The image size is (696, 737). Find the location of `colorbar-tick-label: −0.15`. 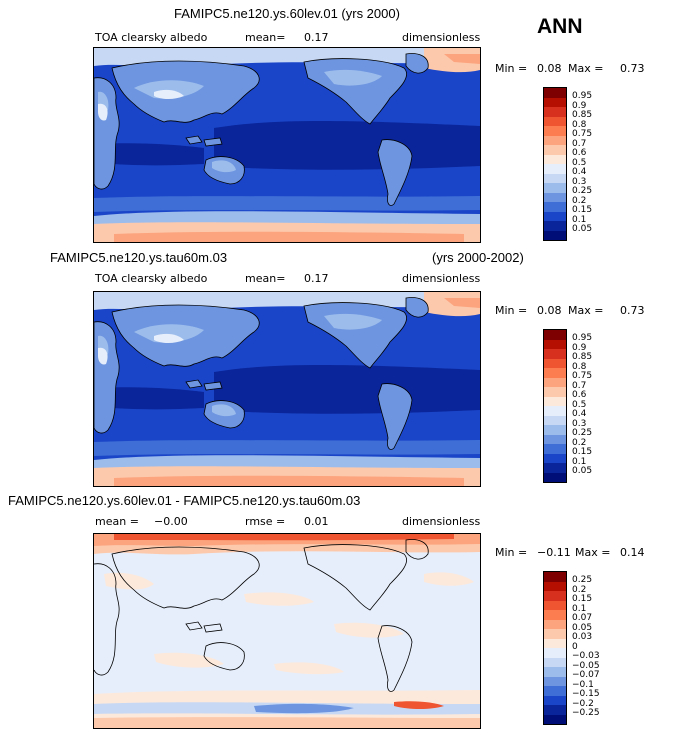

colorbar-tick-label: −0.15 is located at coordinates (586, 694).